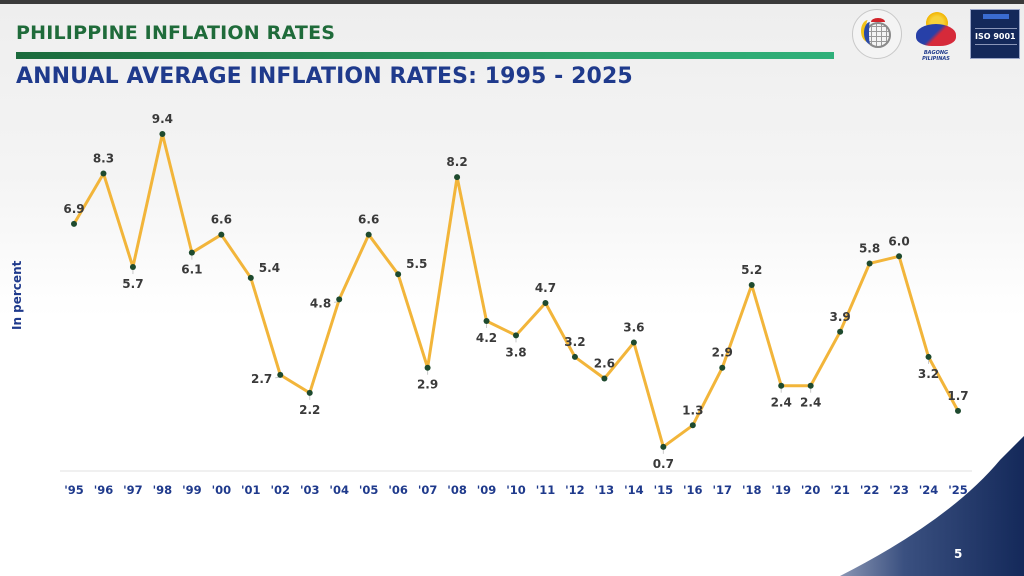  I want to click on x-tick-label: '17, so click(723, 490).